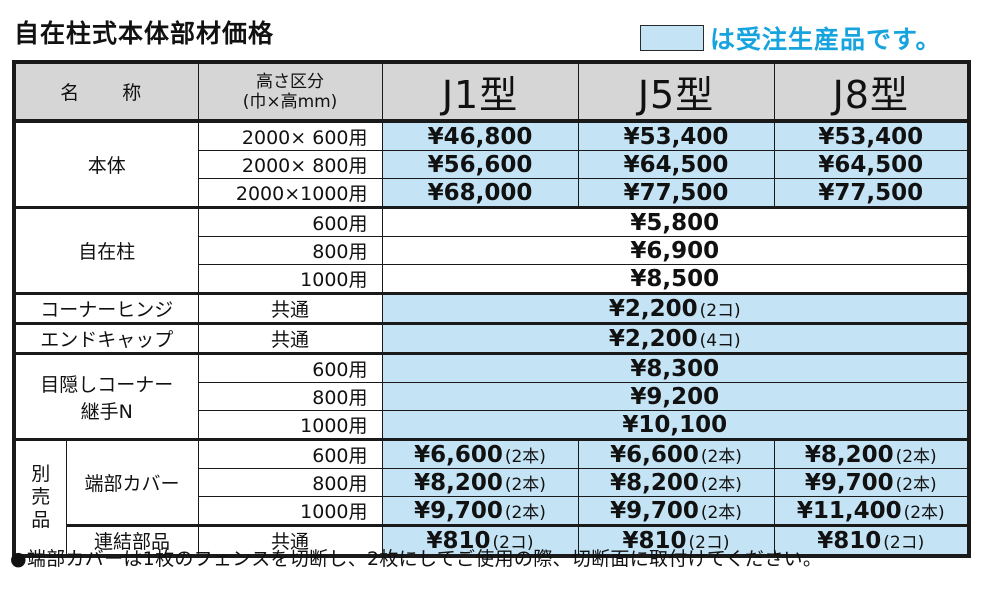 Image resolution: width=986 pixels, height=590 pixels. What do you see at coordinates (106, 92) in the screenshot?
I see `header-name: 名 称` at bounding box center [106, 92].